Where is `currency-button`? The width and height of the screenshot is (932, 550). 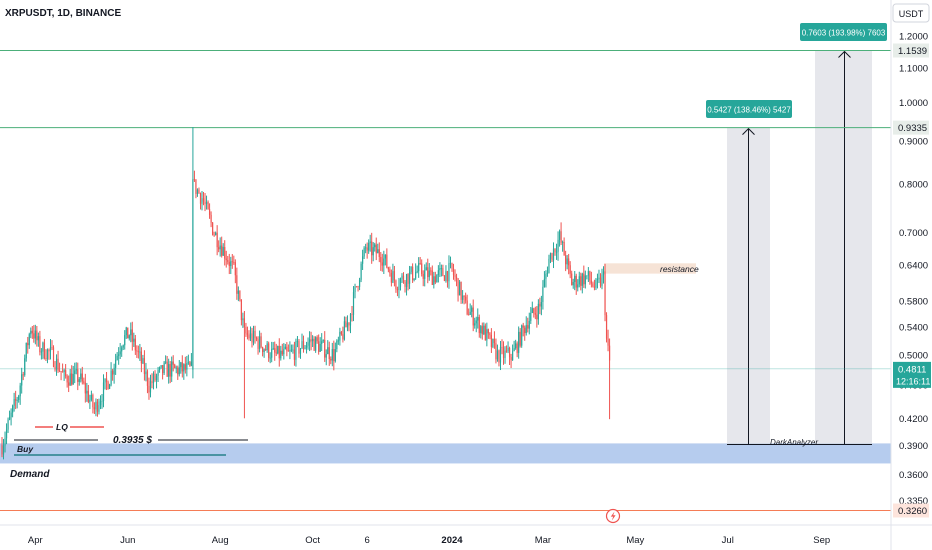 currency-button is located at coordinates (911, 13).